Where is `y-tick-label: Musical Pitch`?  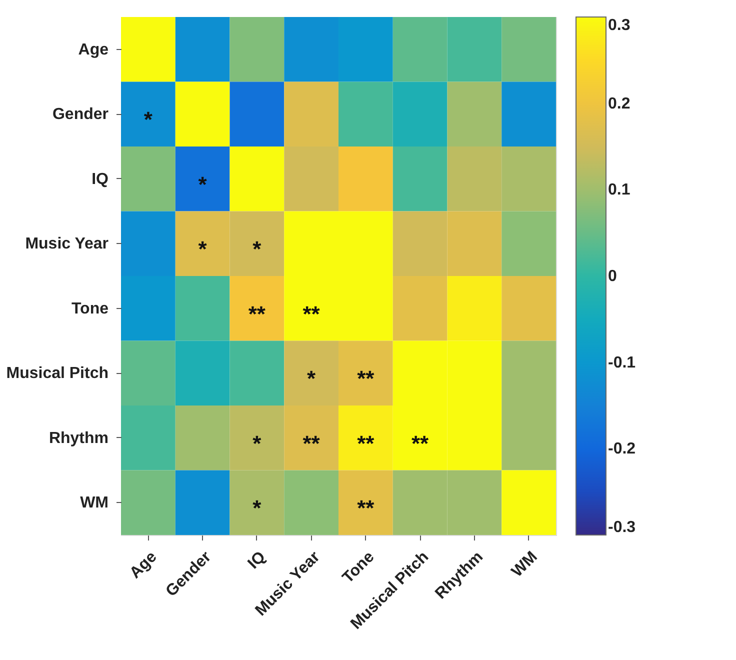 y-tick-label: Musical Pitch is located at coordinates (57, 373).